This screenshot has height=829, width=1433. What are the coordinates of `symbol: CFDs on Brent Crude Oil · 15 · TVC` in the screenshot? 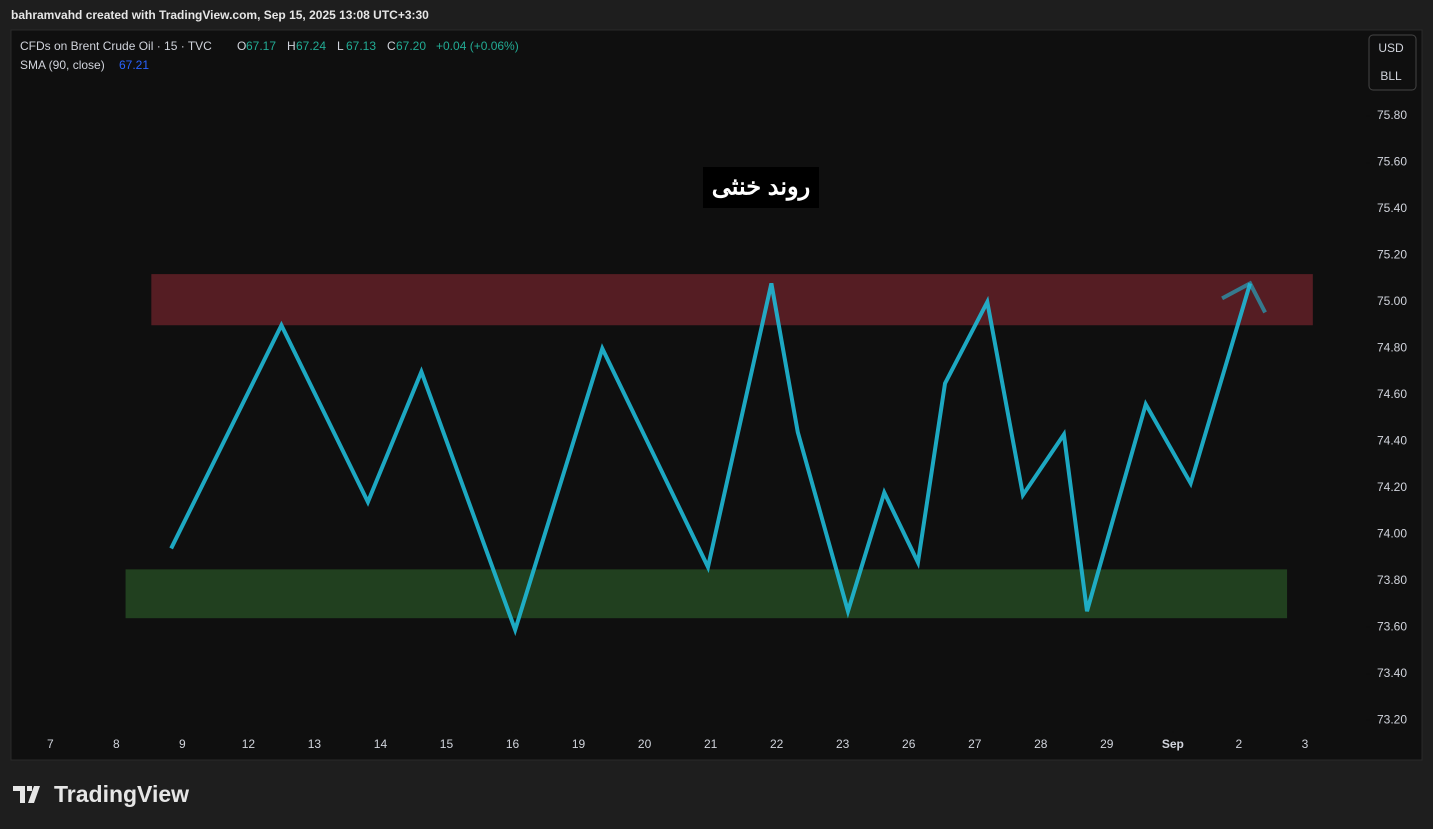 It's located at (116, 46).